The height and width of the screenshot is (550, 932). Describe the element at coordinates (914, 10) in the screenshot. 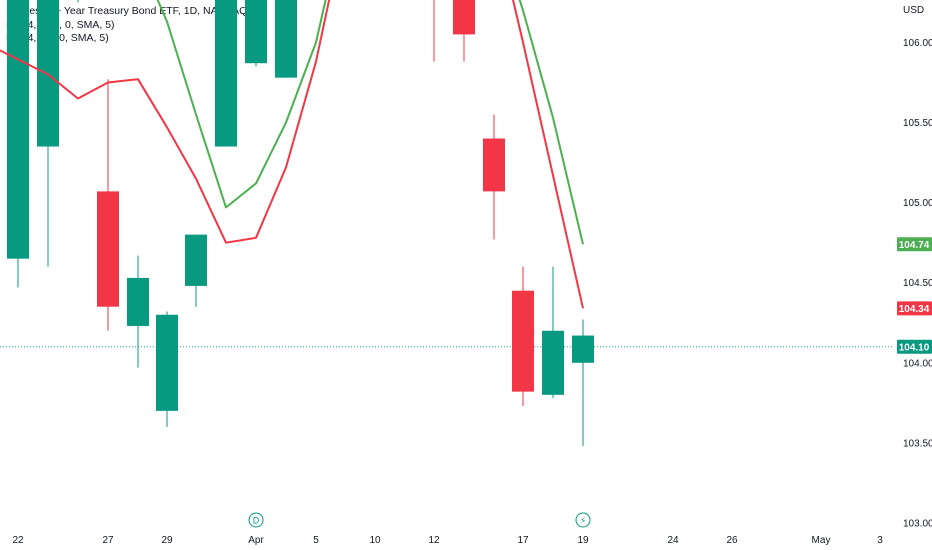

I see `currency-label: USD` at that location.